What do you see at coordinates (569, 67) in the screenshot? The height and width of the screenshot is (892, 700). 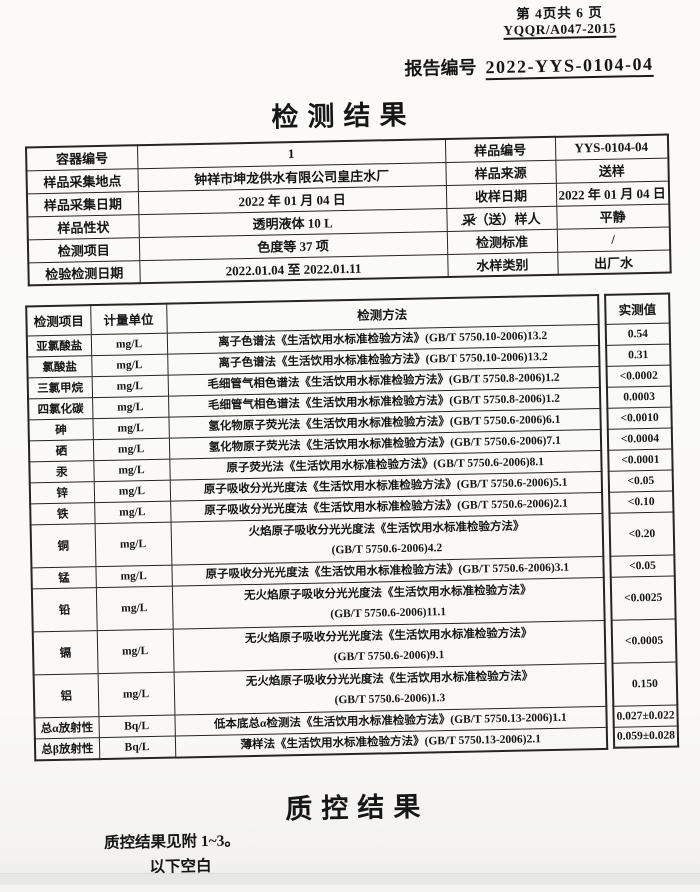 I see `report-number-value: 2022-YYS-0104-04` at bounding box center [569, 67].